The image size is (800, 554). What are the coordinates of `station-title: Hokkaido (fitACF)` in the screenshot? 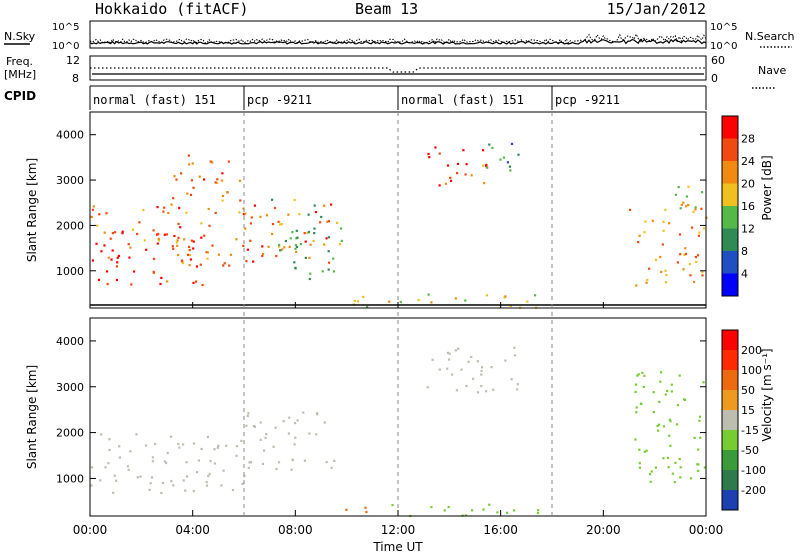 It's located at (172, 9).